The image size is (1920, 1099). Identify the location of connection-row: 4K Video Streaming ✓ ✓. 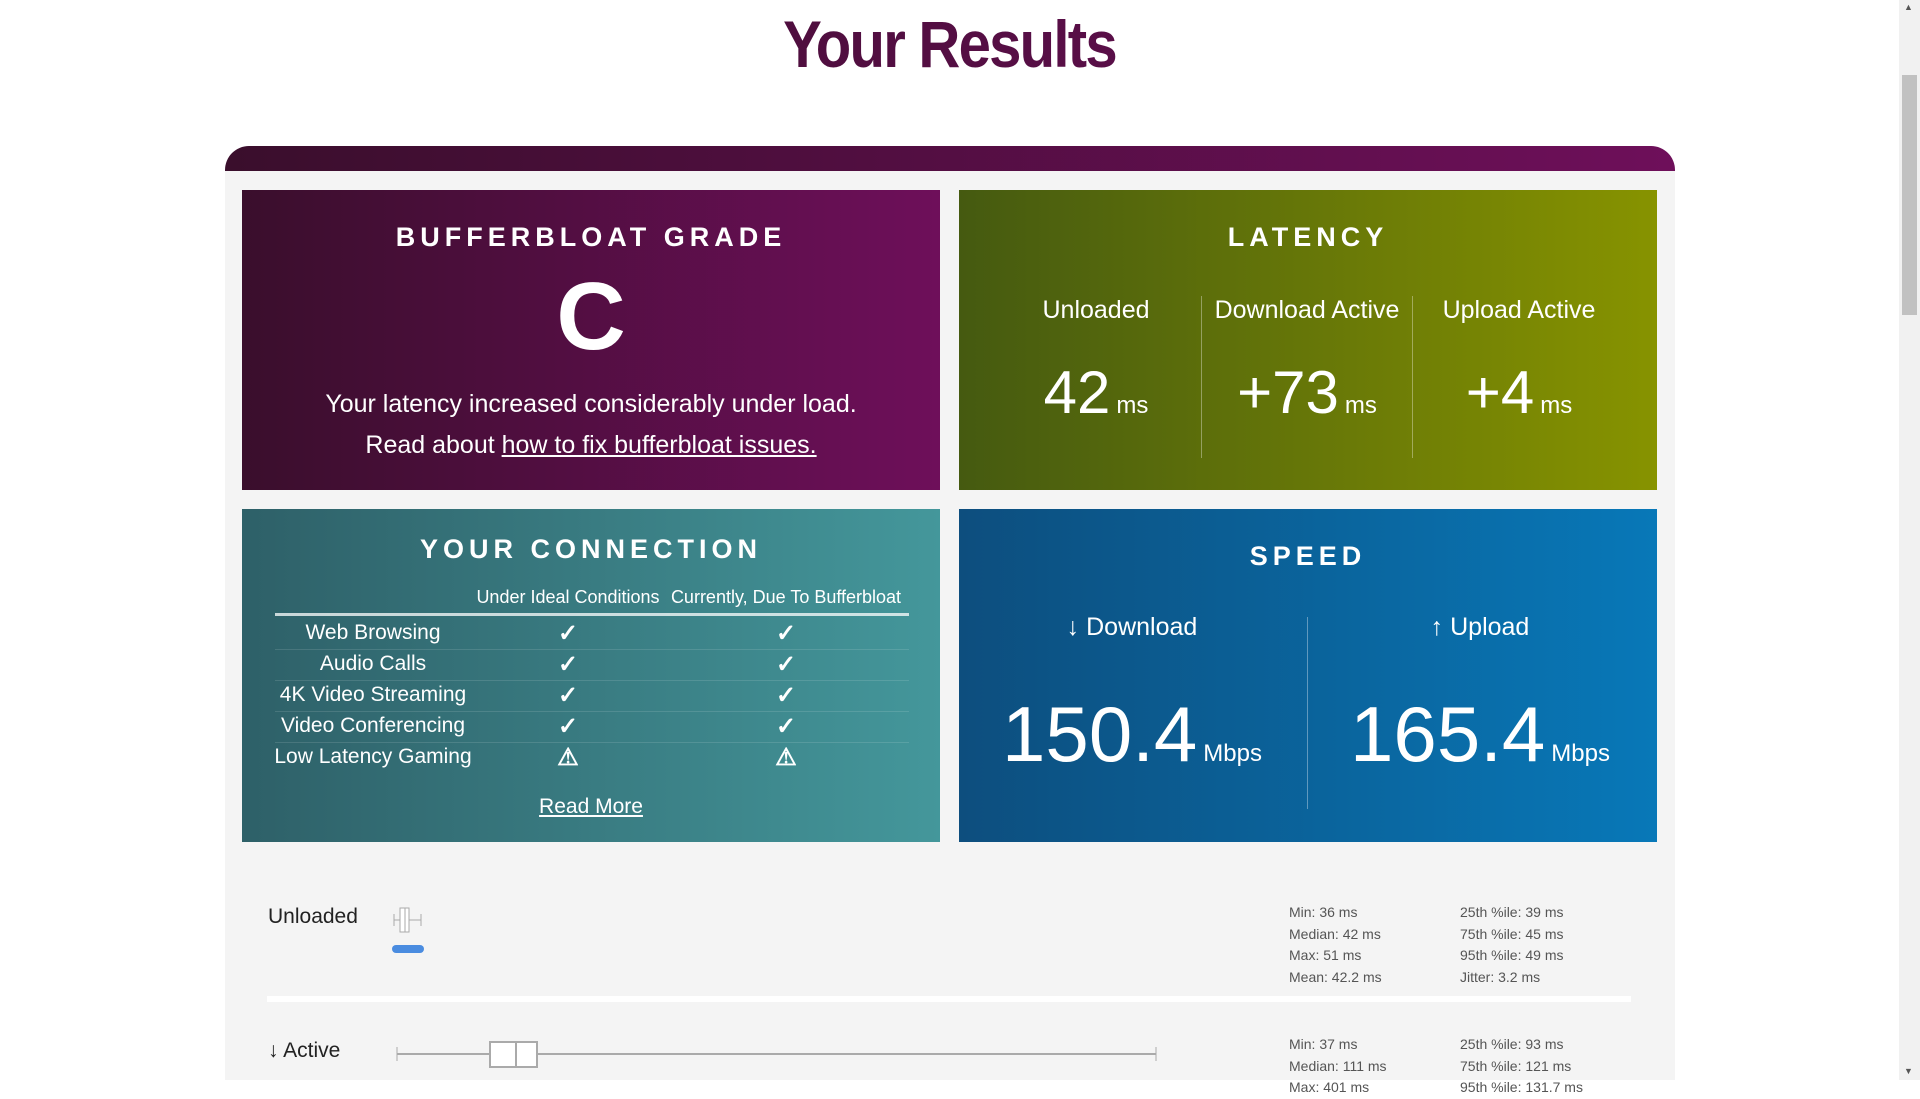
(592, 696).